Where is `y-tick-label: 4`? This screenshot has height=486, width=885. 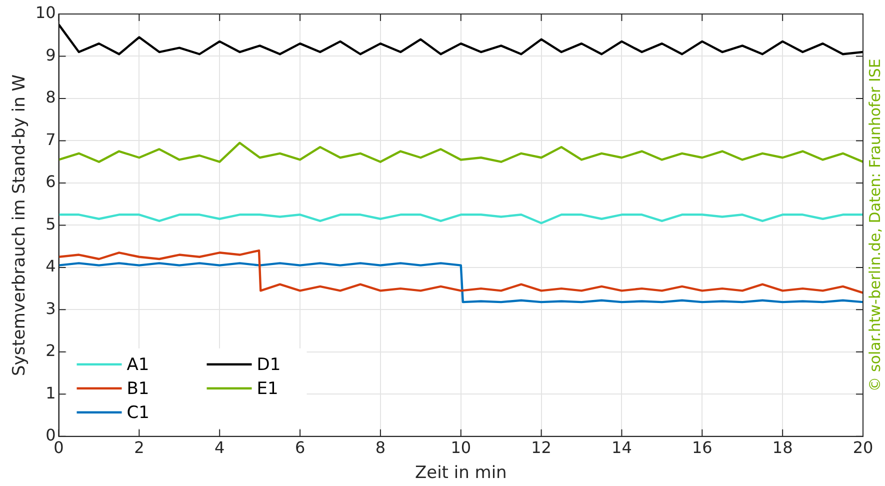 y-tick-label: 4 is located at coordinates (51, 266).